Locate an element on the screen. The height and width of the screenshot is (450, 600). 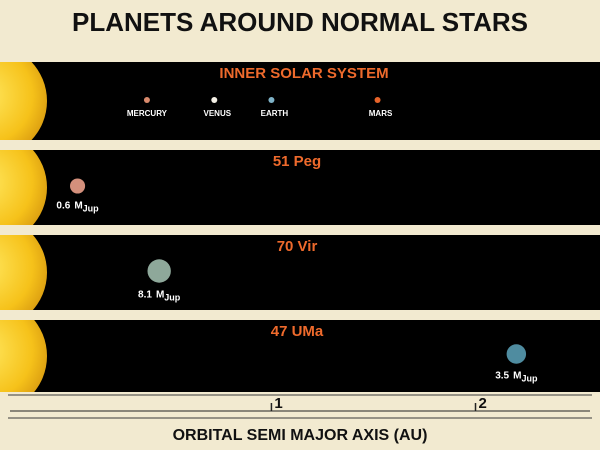
panel-title: INNER SOLAR SYSTEM is located at coordinates (303, 73).